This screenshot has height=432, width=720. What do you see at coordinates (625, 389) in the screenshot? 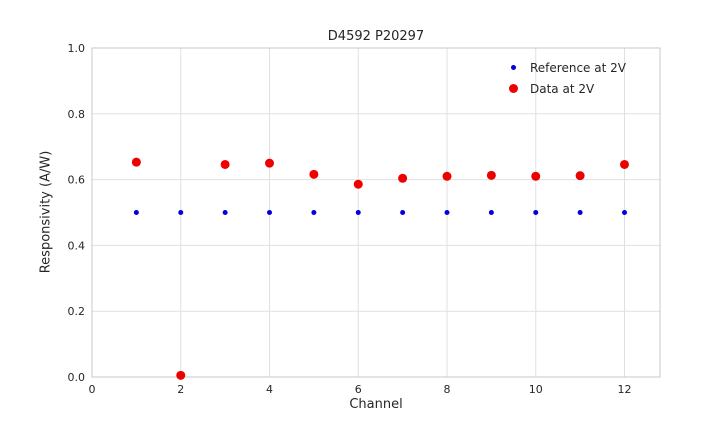
I see `x-tick-label: 12` at bounding box center [625, 389].